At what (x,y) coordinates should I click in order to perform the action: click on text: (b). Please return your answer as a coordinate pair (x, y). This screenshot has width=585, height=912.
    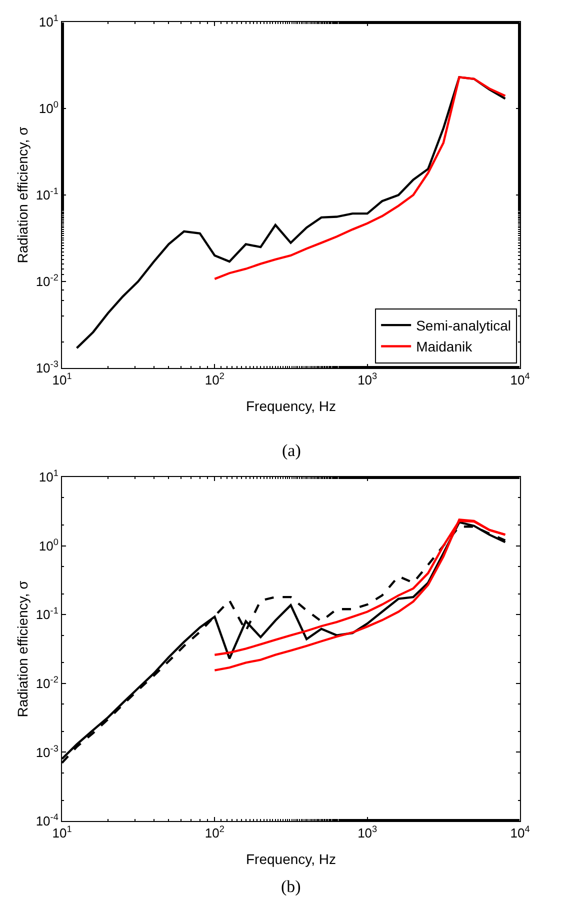
    Looking at the image, I should click on (291, 886).